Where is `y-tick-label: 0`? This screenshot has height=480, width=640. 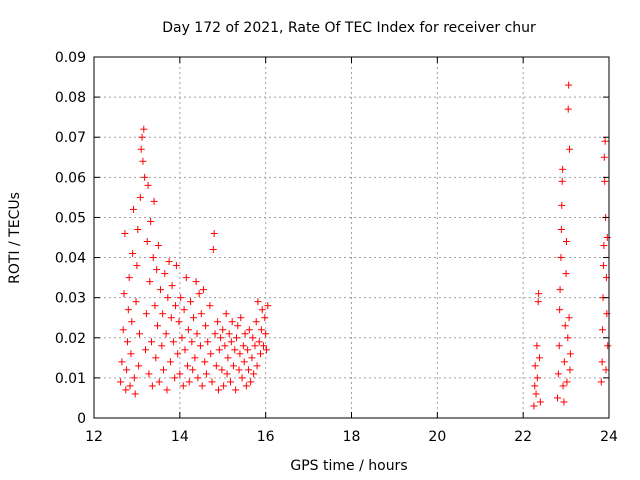
y-tick-label: 0 is located at coordinates (81, 419).